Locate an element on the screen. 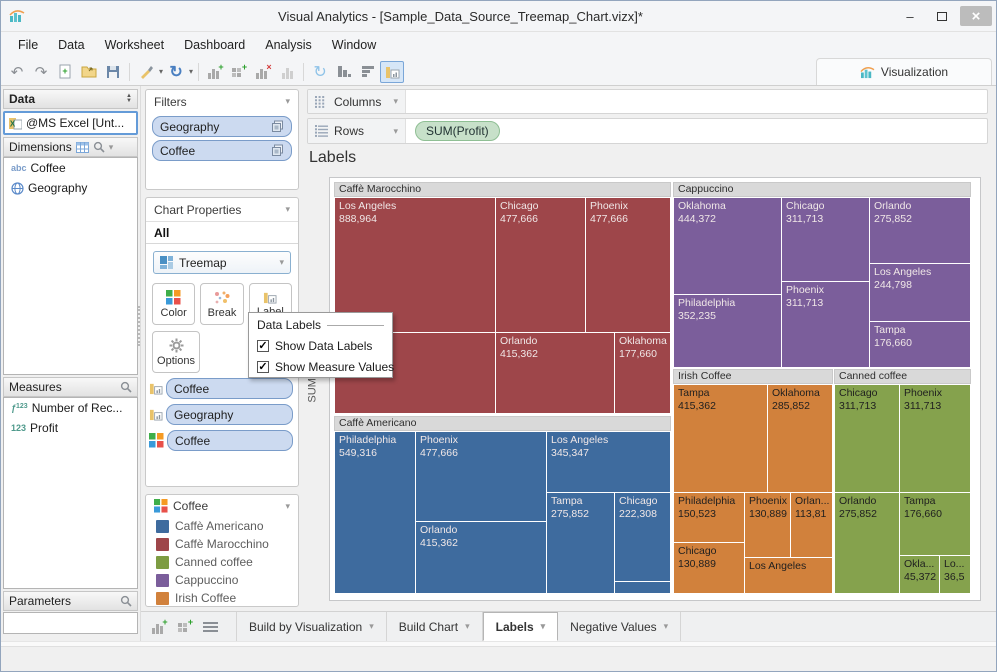 This screenshot has width=997, height=672. menu-item-data: Data is located at coordinates (71, 45).